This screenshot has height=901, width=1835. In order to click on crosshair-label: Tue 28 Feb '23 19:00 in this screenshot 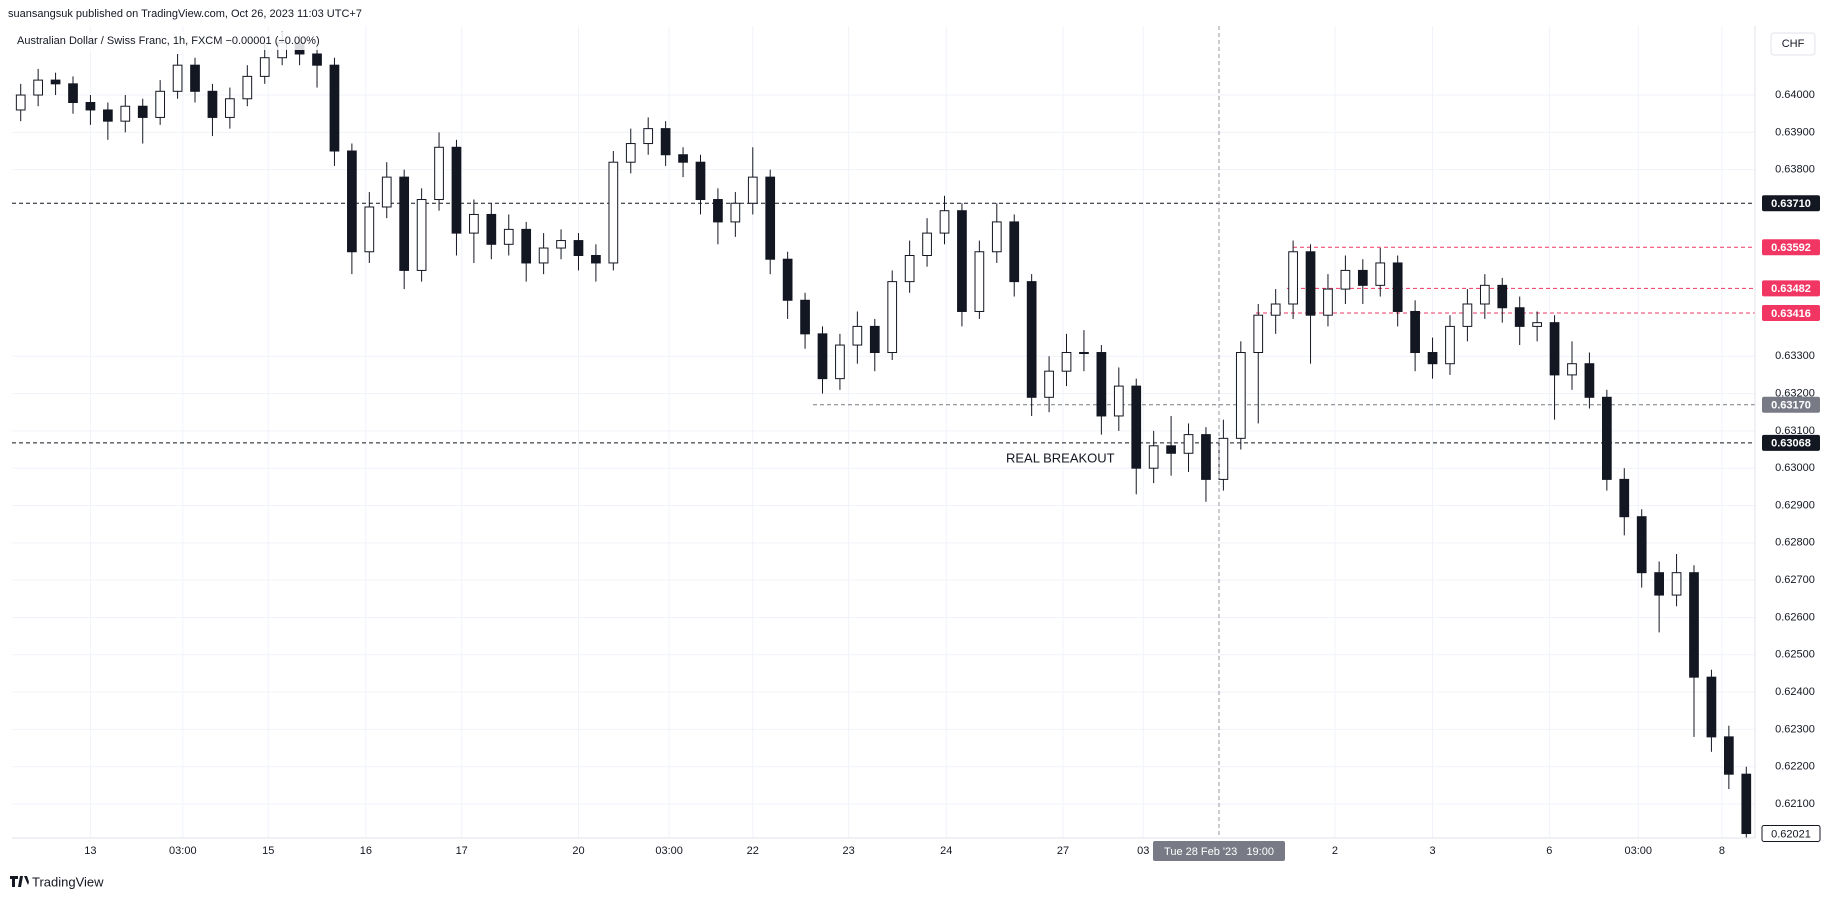, I will do `click(1219, 852)`.